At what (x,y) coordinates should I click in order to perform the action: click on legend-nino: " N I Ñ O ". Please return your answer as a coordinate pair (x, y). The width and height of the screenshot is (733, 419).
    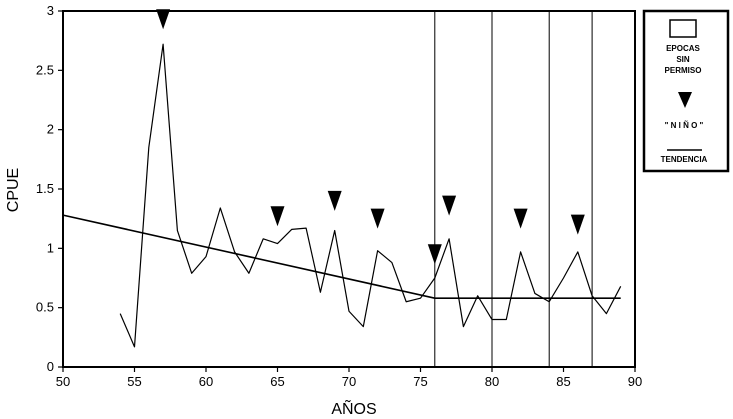
    Looking at the image, I should click on (684, 125).